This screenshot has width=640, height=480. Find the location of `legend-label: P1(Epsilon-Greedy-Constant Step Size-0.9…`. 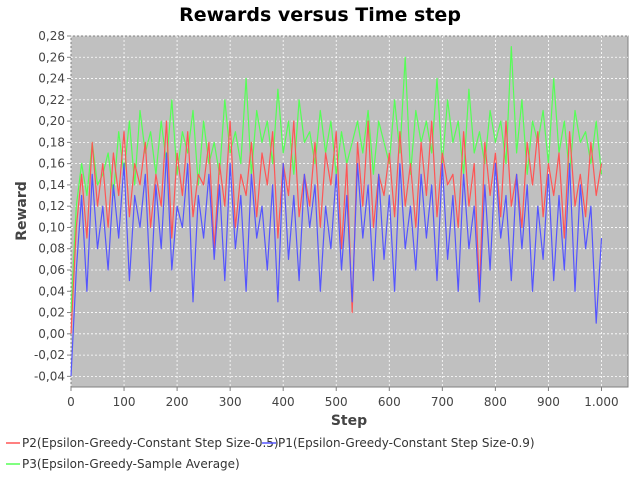

legend-label: P1(Epsilon-Greedy-Constant Step Size-0.9… is located at coordinates (406, 443).